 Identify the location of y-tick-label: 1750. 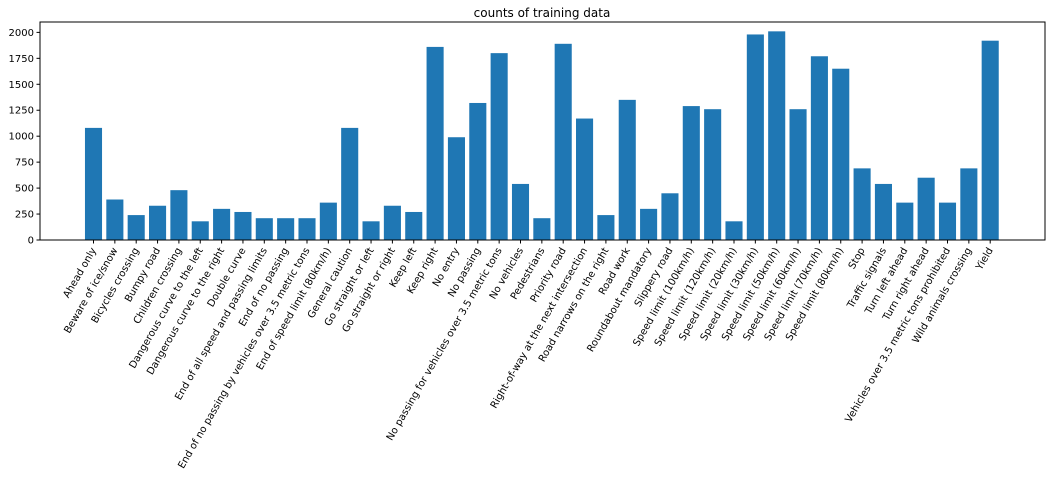
(21, 59).